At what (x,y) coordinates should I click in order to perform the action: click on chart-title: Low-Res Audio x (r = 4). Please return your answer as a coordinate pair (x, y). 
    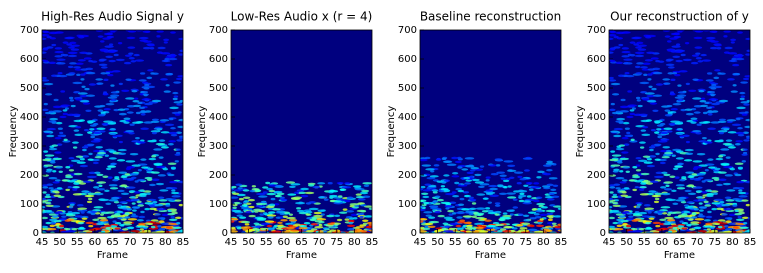
    Looking at the image, I should click on (302, 17).